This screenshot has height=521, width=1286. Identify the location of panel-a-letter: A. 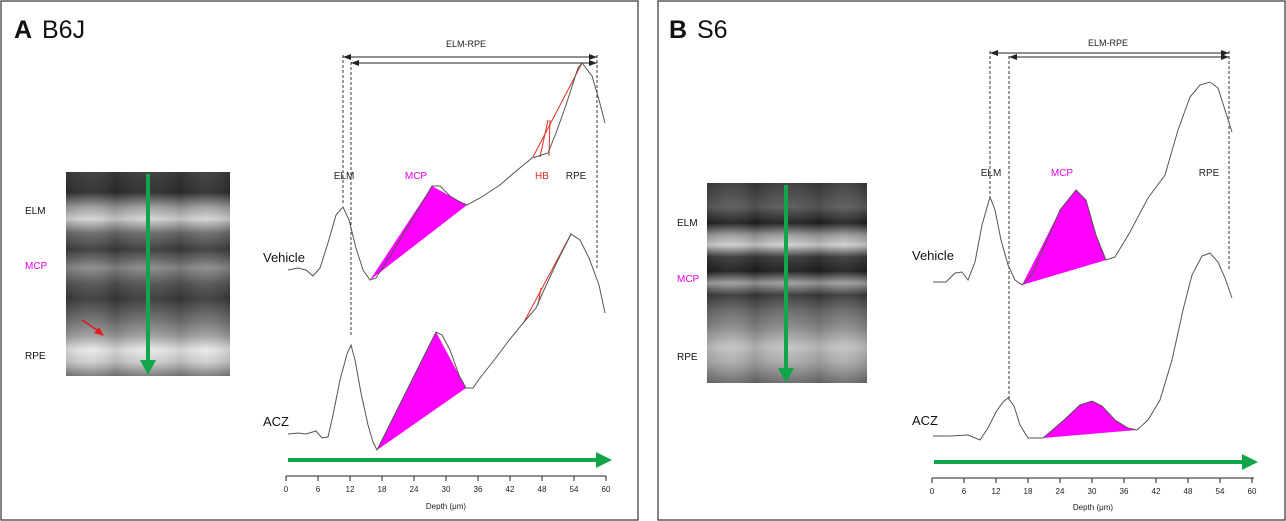
(23, 30).